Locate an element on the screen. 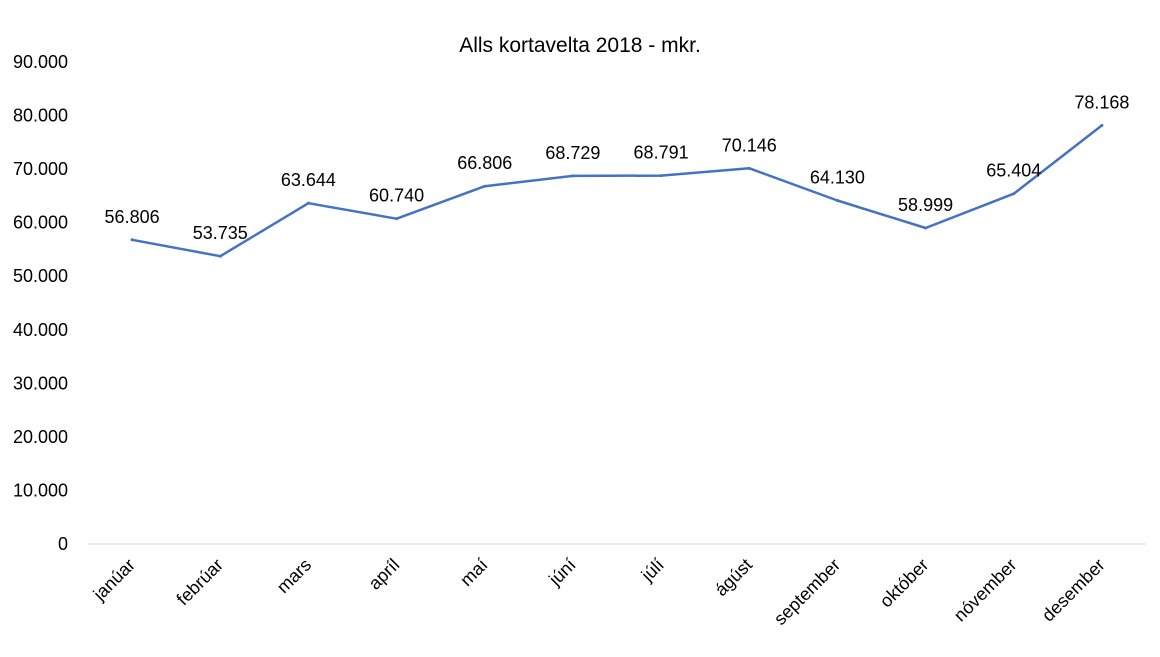 The image size is (1160, 657). y-tick-label: 80.000 is located at coordinates (40, 116).